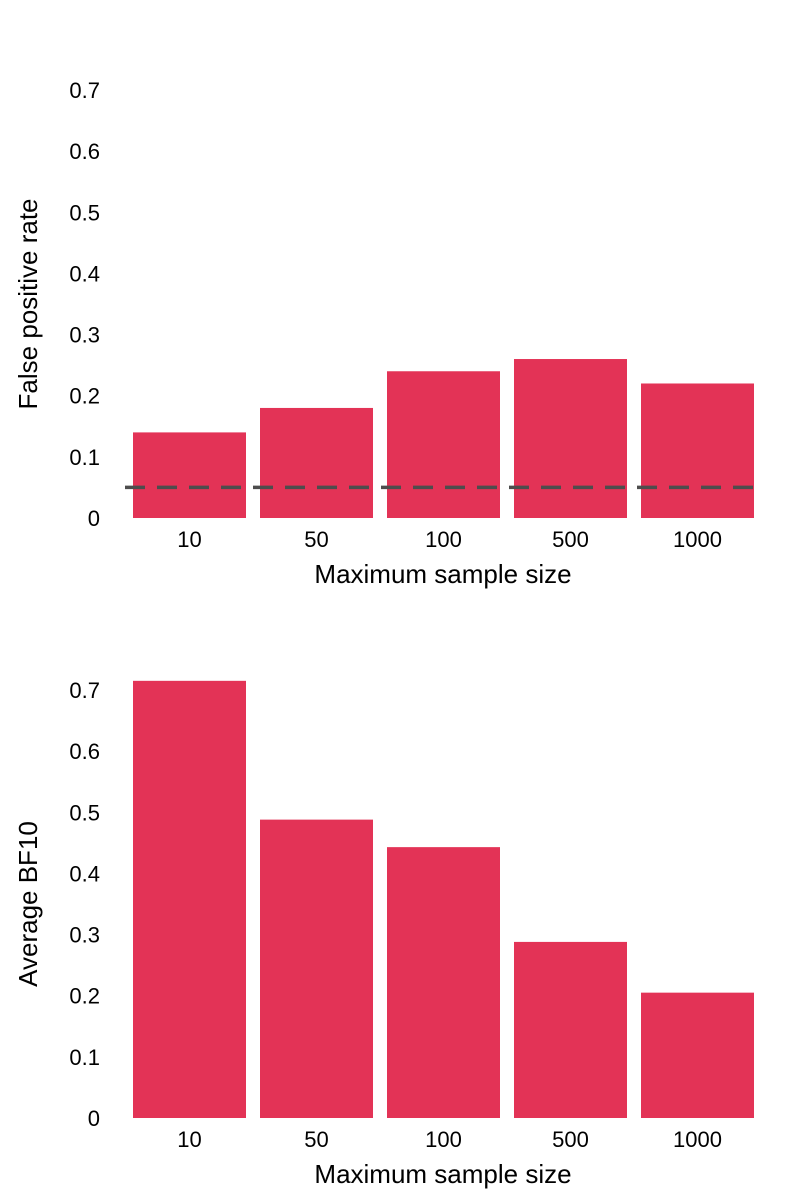 This screenshot has width=800, height=1200. What do you see at coordinates (28, 904) in the screenshot?
I see `y-axis-label: Average BF10` at bounding box center [28, 904].